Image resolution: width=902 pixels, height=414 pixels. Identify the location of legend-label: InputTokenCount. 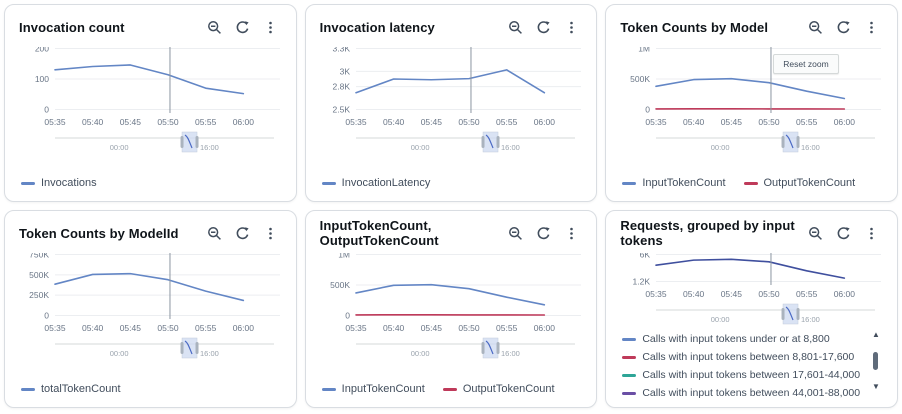
(684, 183).